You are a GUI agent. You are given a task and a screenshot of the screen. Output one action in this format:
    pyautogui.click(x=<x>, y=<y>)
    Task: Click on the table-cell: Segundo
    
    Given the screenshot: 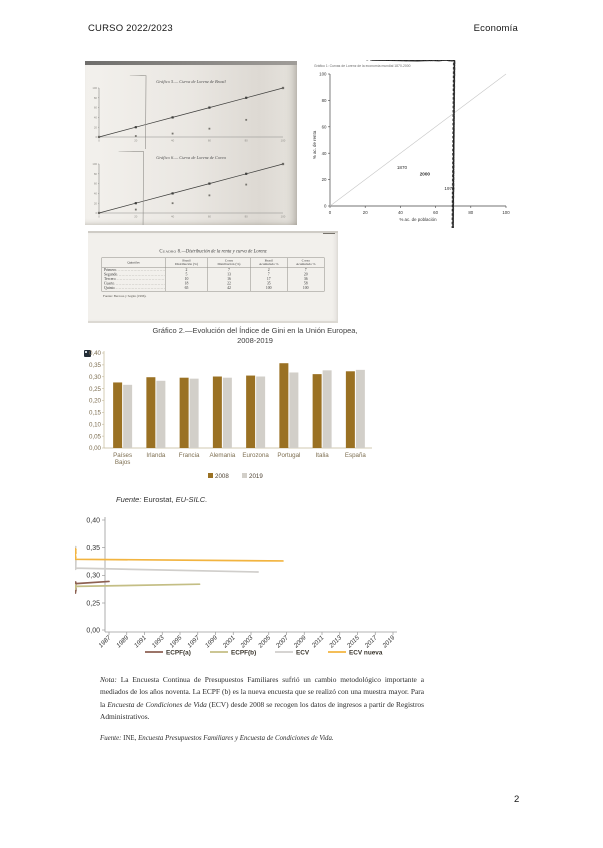 What is the action you would take?
    pyautogui.click(x=133, y=274)
    